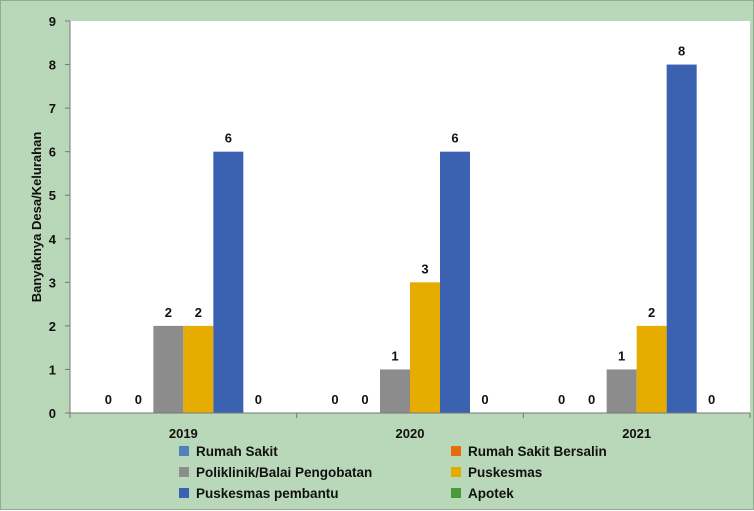 The image size is (754, 511). Describe the element at coordinates (52, 152) in the screenshot. I see `y-tick-label: 6` at that location.